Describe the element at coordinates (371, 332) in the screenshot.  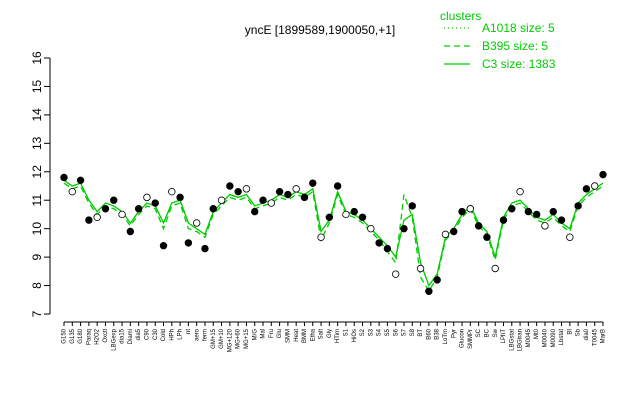
I see `x-tick-label: S3` at that location.